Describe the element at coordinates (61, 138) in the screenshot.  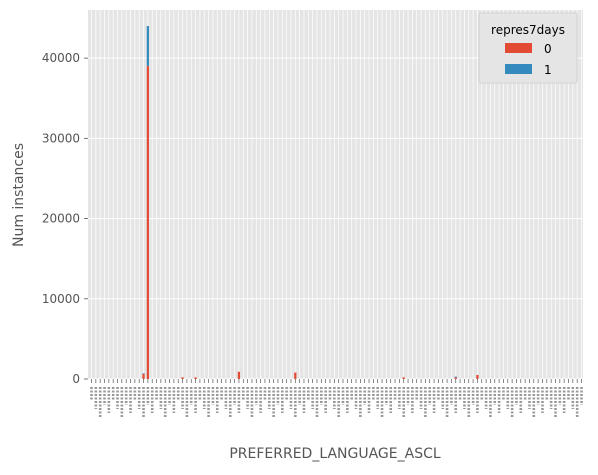
I see `y-tick-label: 30000` at that location.